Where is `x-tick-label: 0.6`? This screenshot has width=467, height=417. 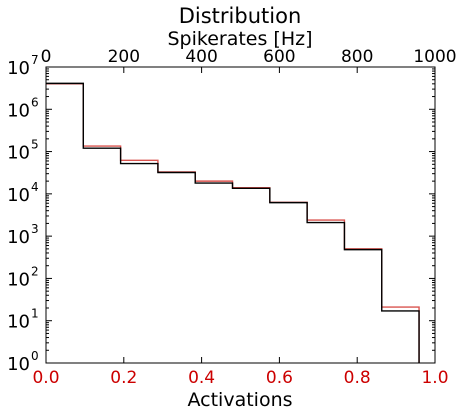 x-tick-label: 0.6 is located at coordinates (279, 378).